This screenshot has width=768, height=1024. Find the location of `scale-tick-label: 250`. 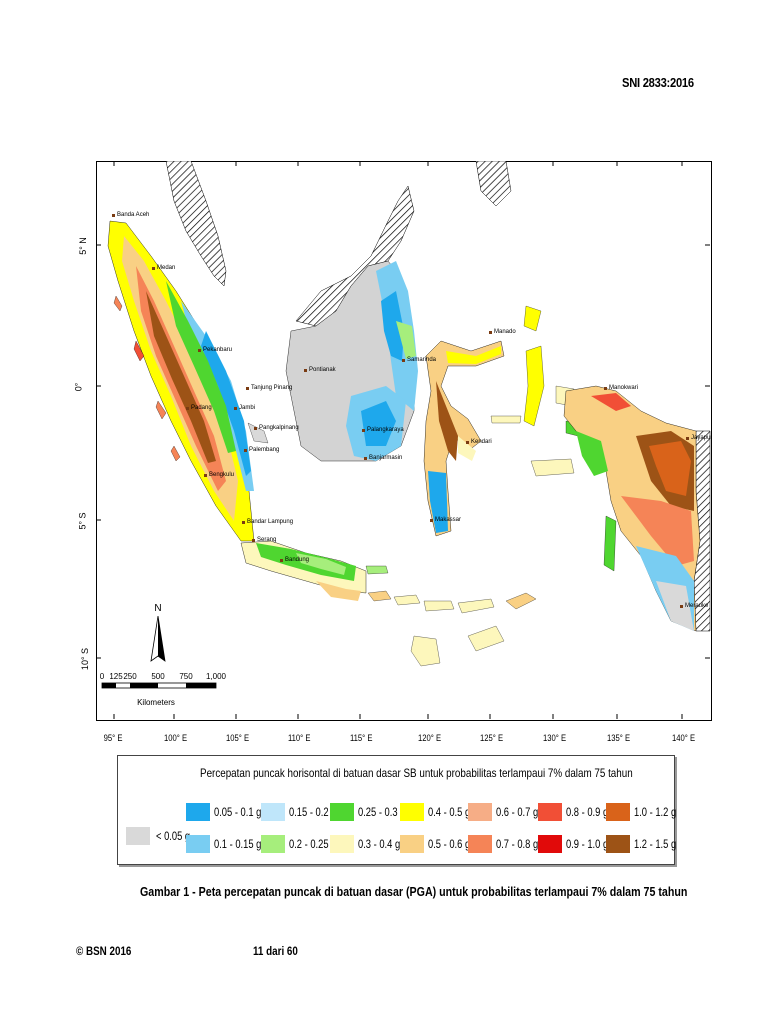

scale-tick-label: 250 is located at coordinates (130, 676).